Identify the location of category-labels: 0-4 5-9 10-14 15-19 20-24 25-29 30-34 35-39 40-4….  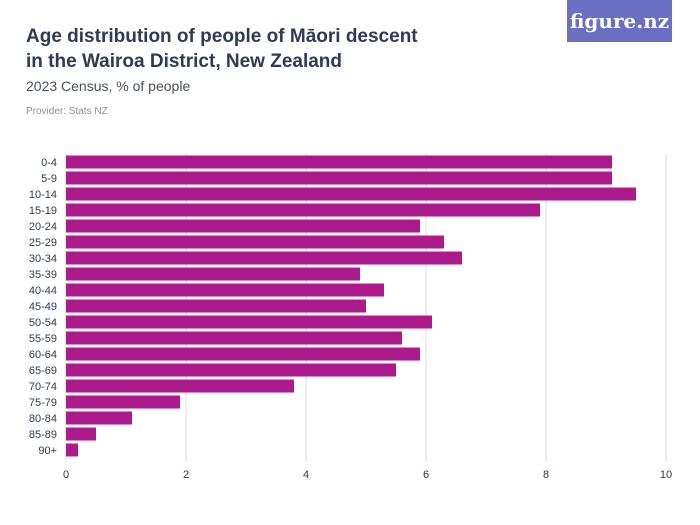
(43, 307).